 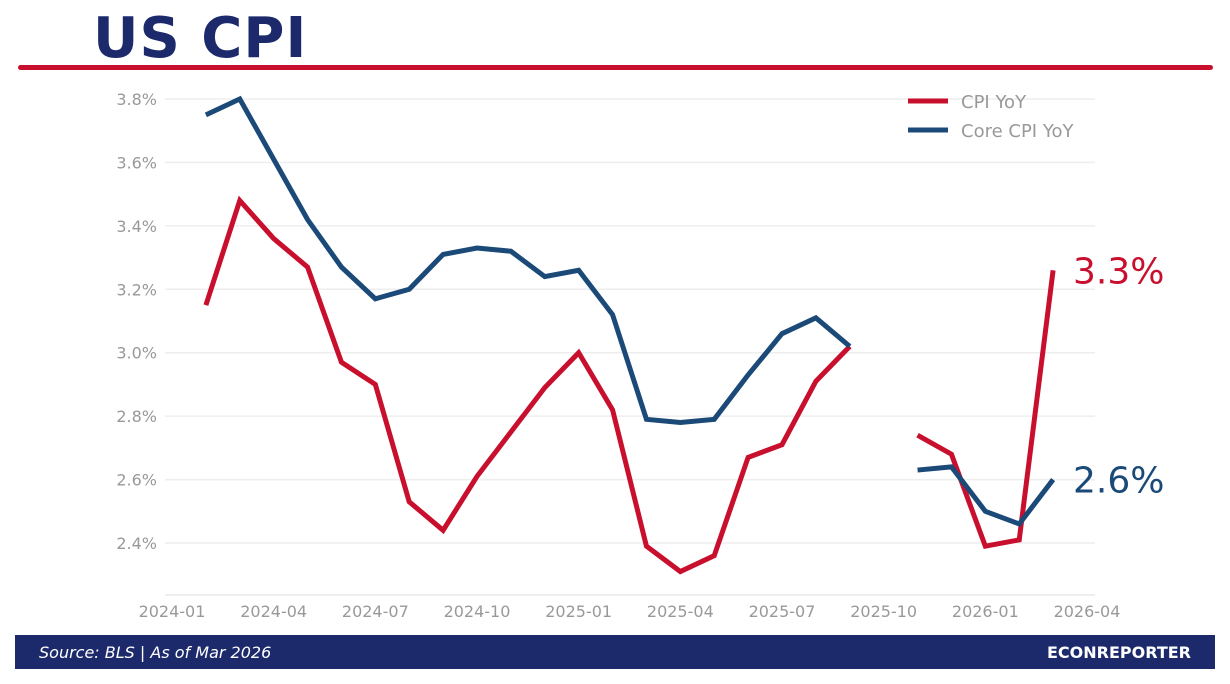 What do you see at coordinates (1087, 611) in the screenshot?
I see `x-tick-label: 2026-04` at bounding box center [1087, 611].